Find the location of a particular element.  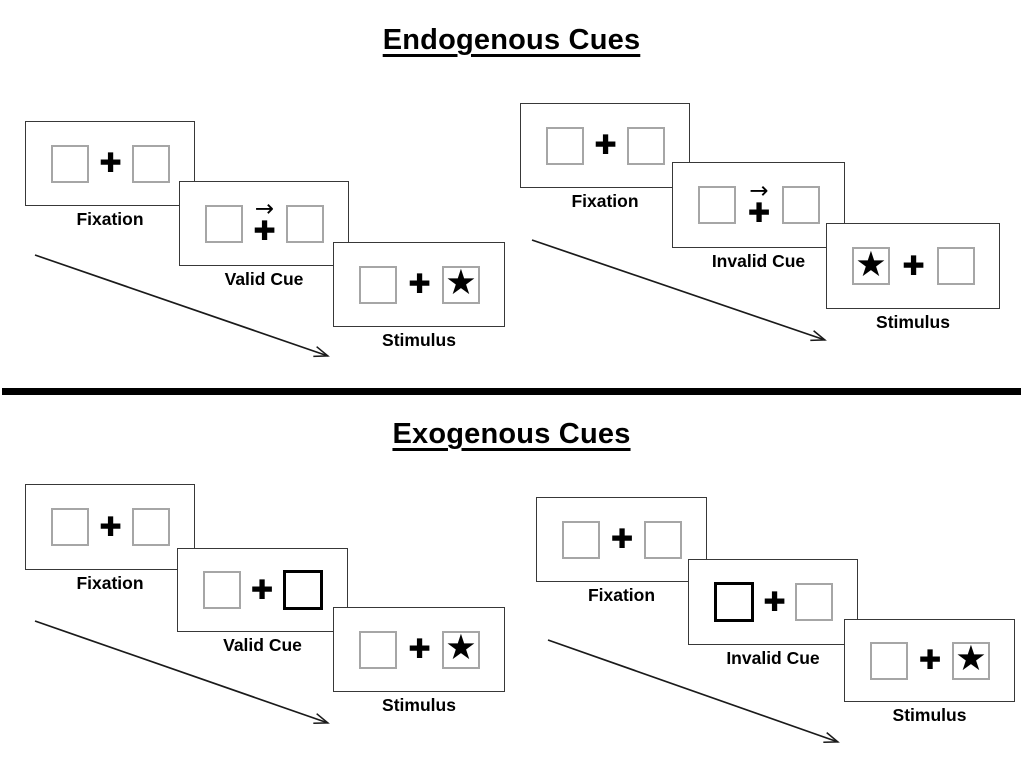

exogenous-valid-fixation-panel: ✚ Fixation is located at coordinates (110, 538).